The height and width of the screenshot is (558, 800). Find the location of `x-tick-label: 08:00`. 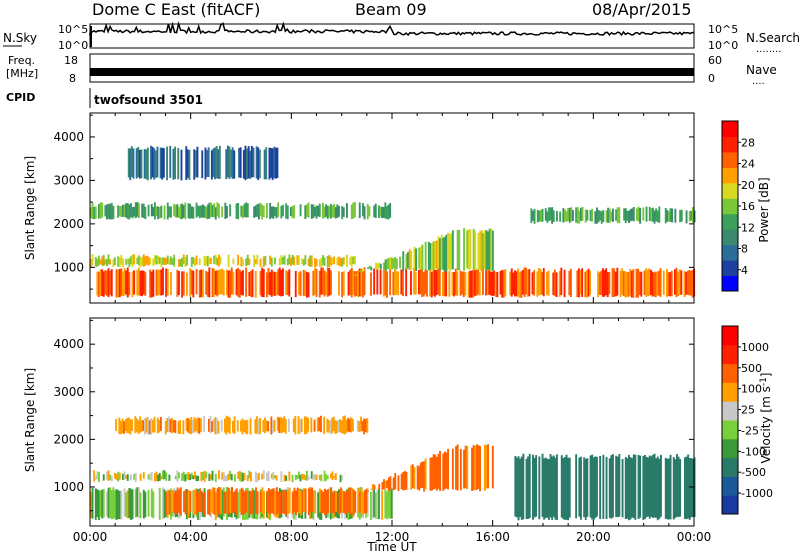

x-tick-label: 08:00 is located at coordinates (291, 537).